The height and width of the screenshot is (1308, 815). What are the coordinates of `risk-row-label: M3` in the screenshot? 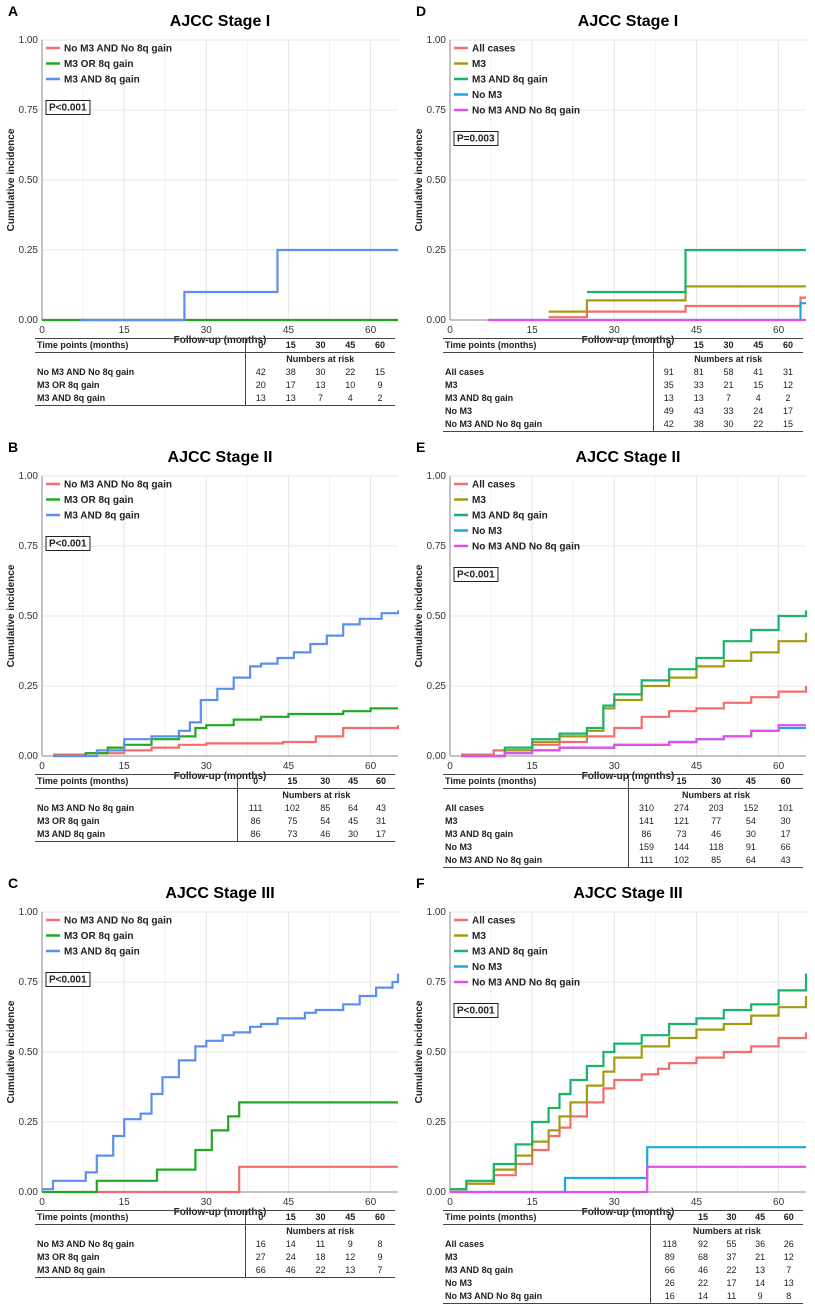 It's located at (547, 1257).